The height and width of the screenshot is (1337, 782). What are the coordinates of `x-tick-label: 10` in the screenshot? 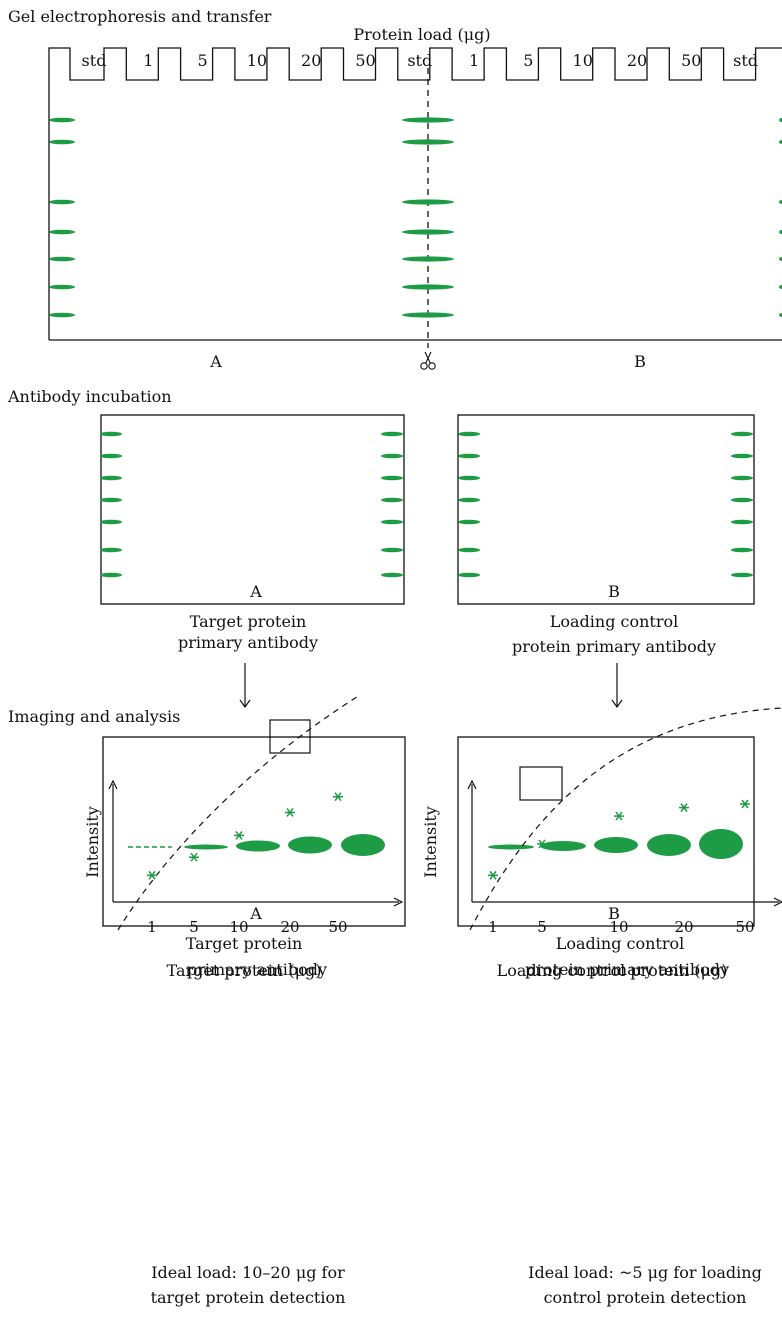 It's located at (238, 927).